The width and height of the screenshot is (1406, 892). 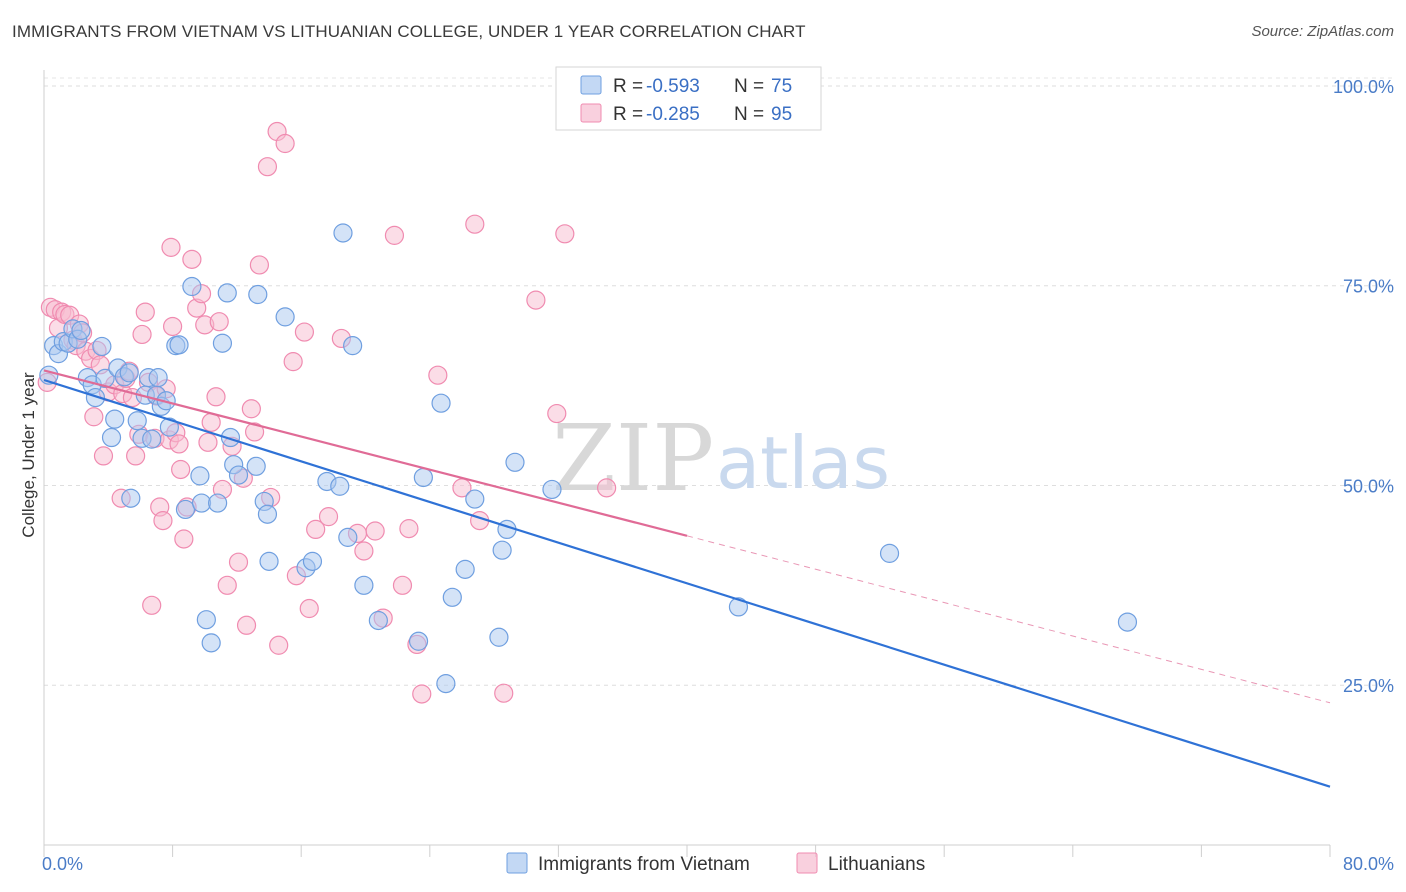 What do you see at coordinates (62, 864) in the screenshot?
I see `x-tick-label-min: 0.0%` at bounding box center [62, 864].